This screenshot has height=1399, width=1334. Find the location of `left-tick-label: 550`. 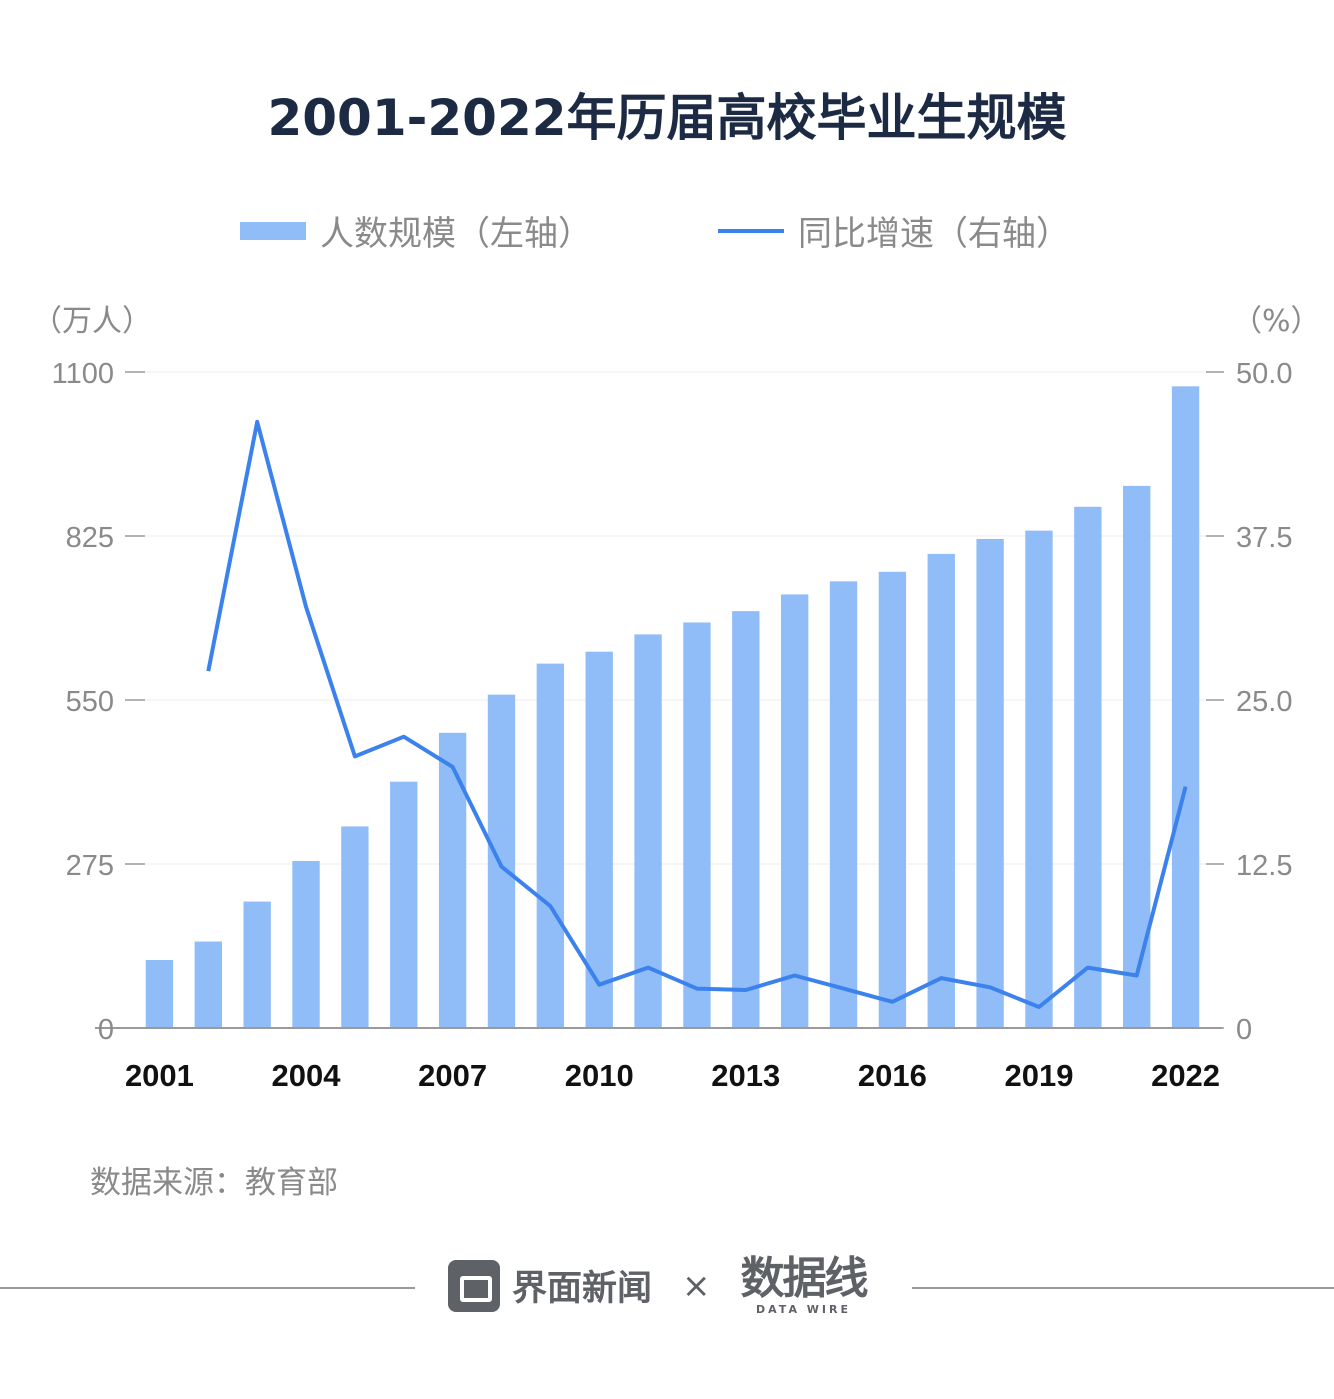

left-tick-label: 550 is located at coordinates (90, 702).